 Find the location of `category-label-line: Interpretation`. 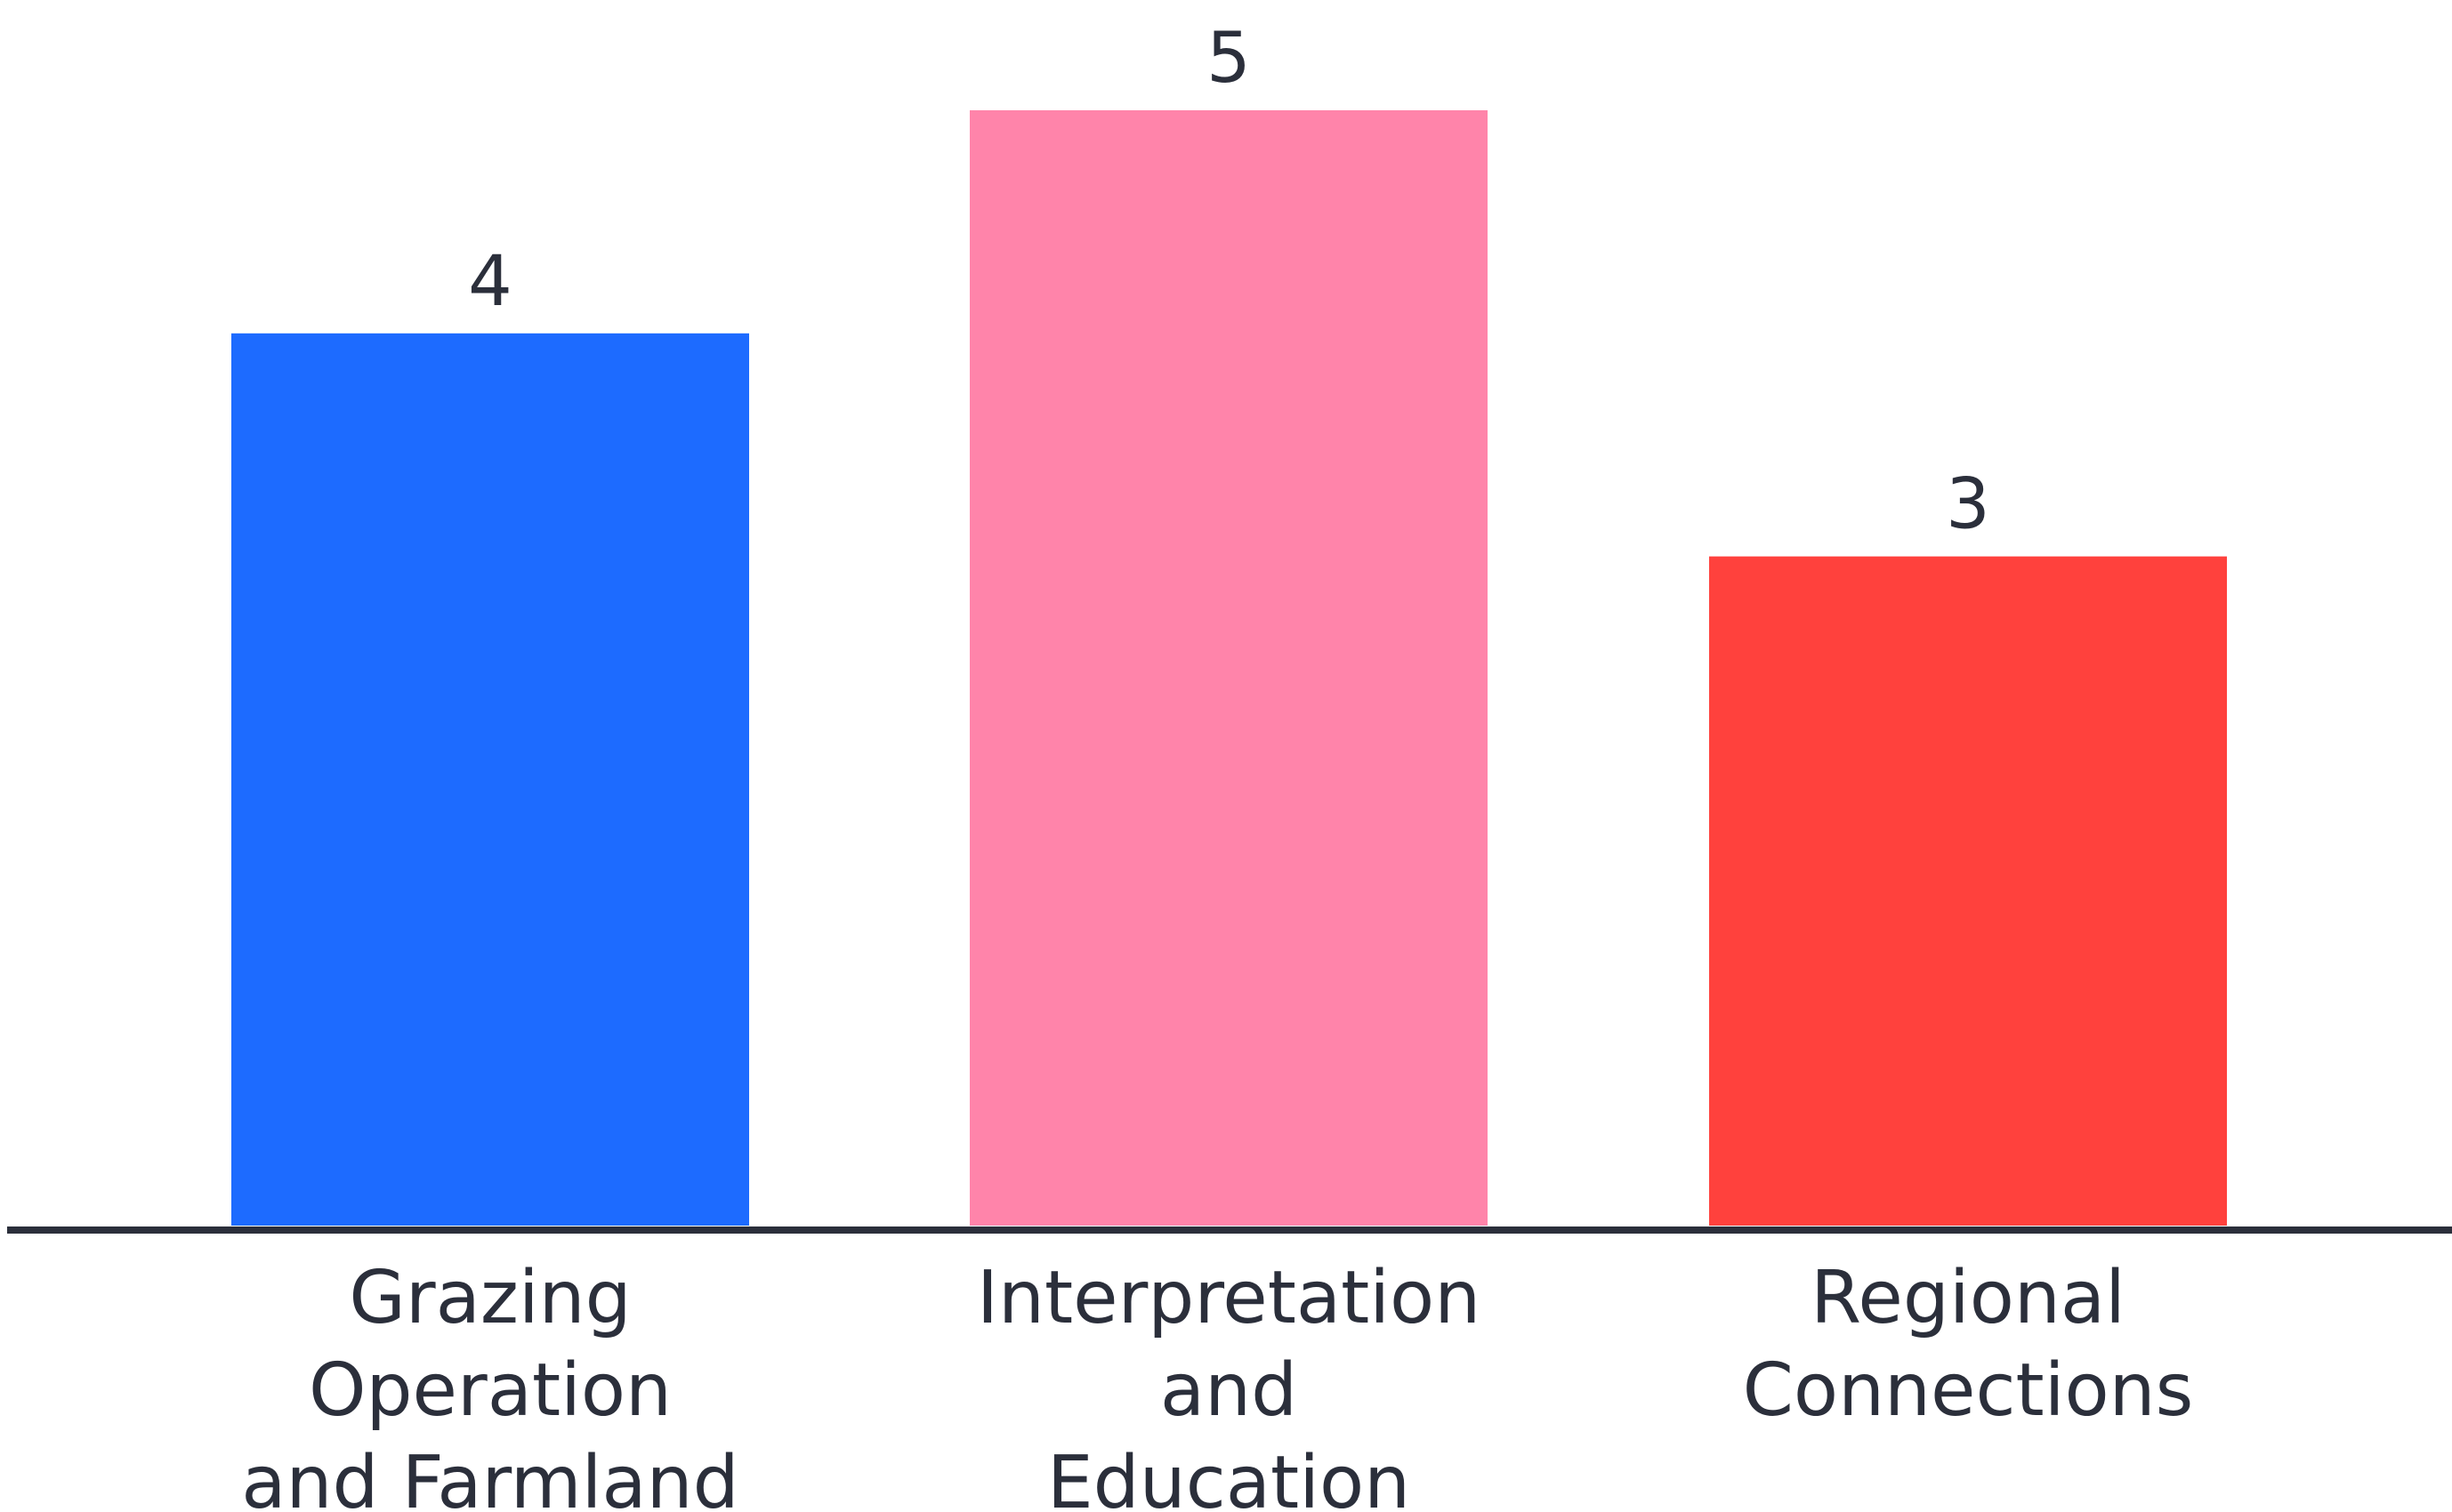

category-label-line: Interpretation is located at coordinates (1228, 1298).